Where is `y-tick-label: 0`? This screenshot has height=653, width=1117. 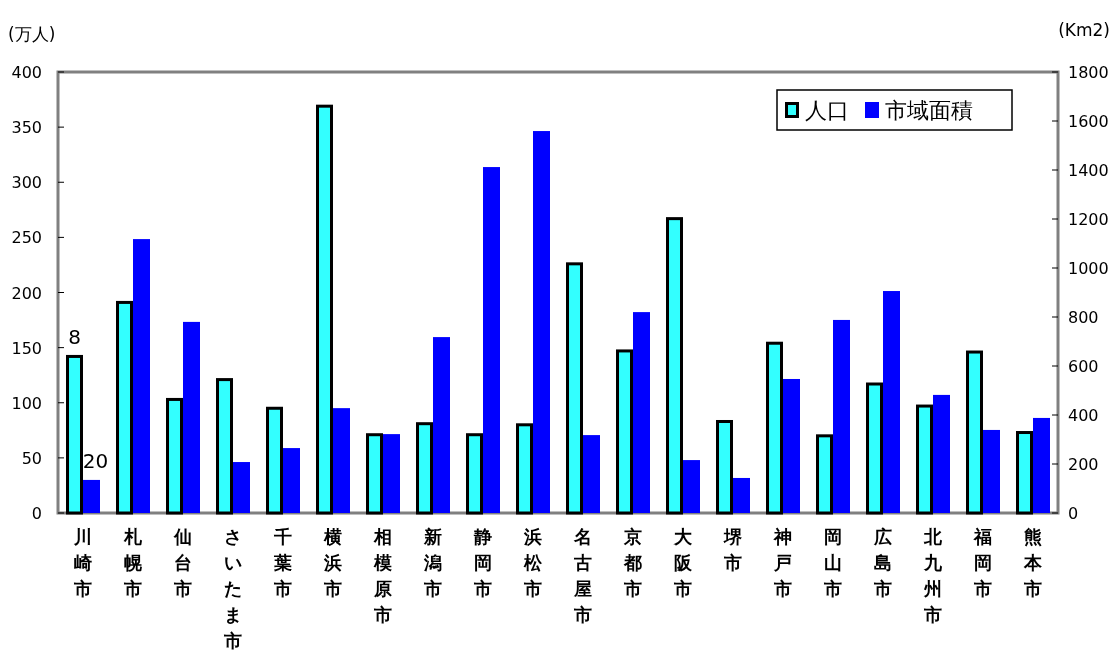 y-tick-label: 0 is located at coordinates (36, 513).